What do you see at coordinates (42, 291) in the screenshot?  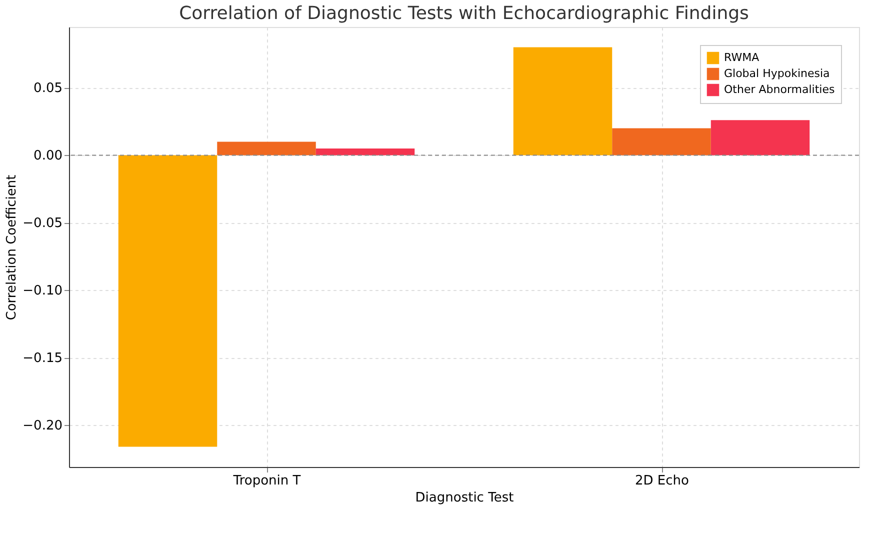 I see `y-tick-label: −0.10` at bounding box center [42, 291].